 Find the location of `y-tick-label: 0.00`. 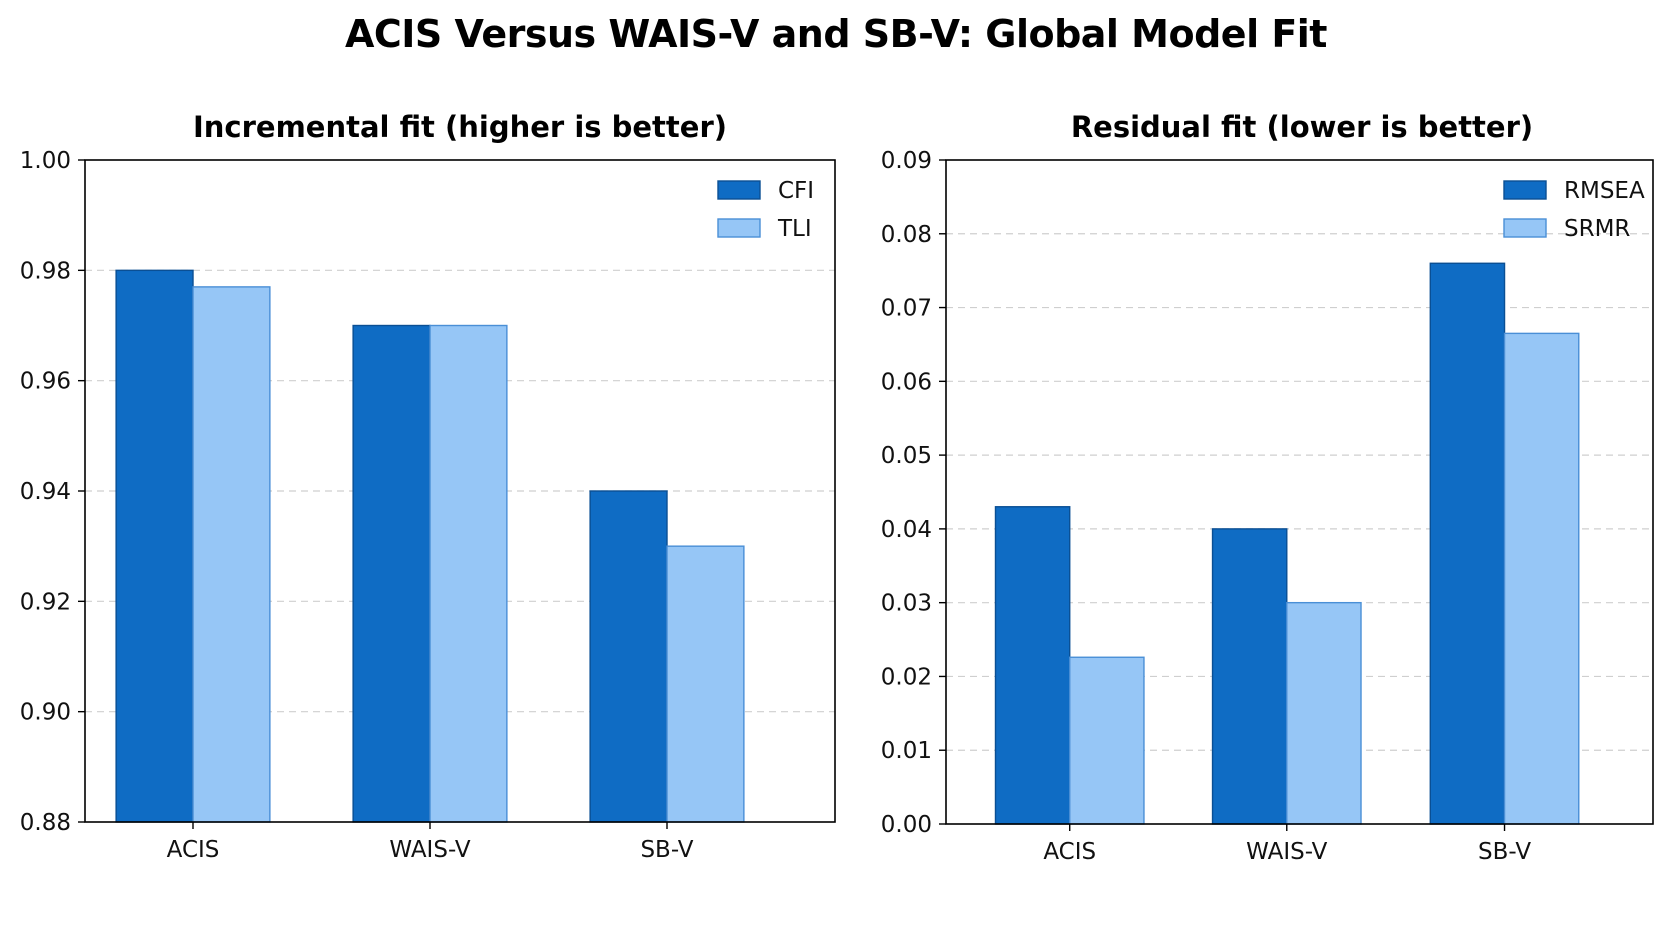

y-tick-label: 0.00 is located at coordinates (906, 825).